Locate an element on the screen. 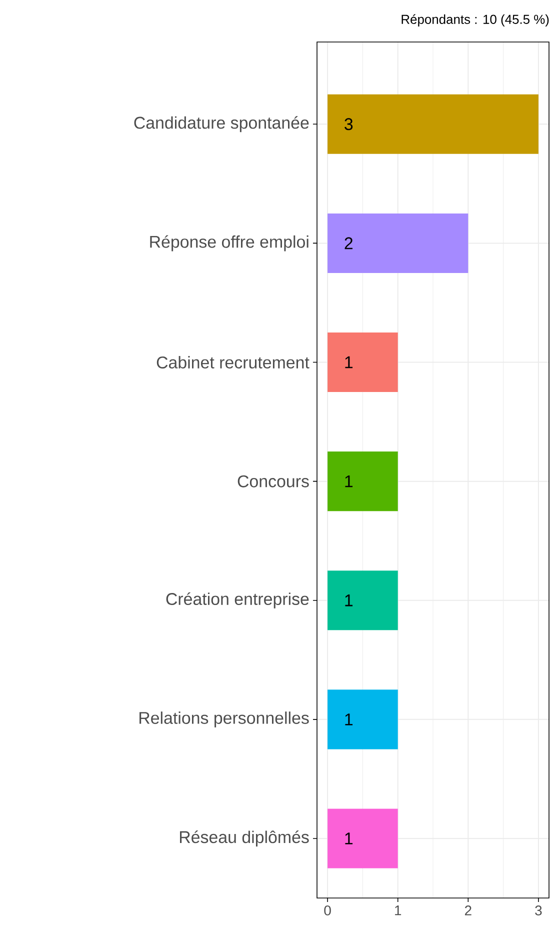 The width and height of the screenshot is (552, 945). x-tick-label: 3 is located at coordinates (538, 911).